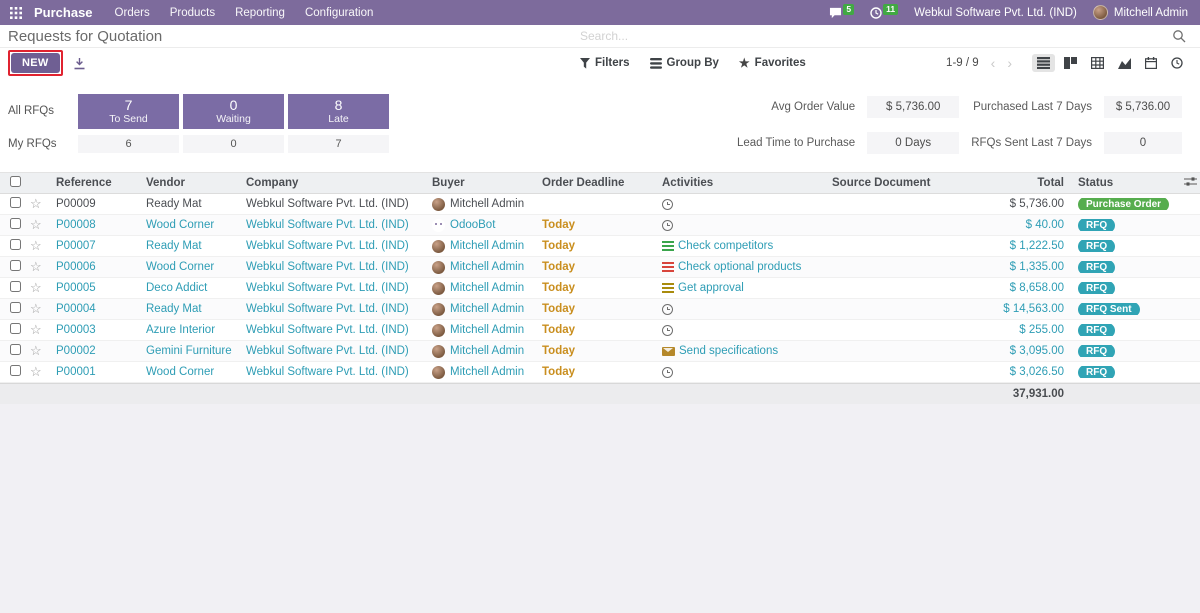  What do you see at coordinates (63, 12) in the screenshot?
I see `app-name: Purchase` at bounding box center [63, 12].